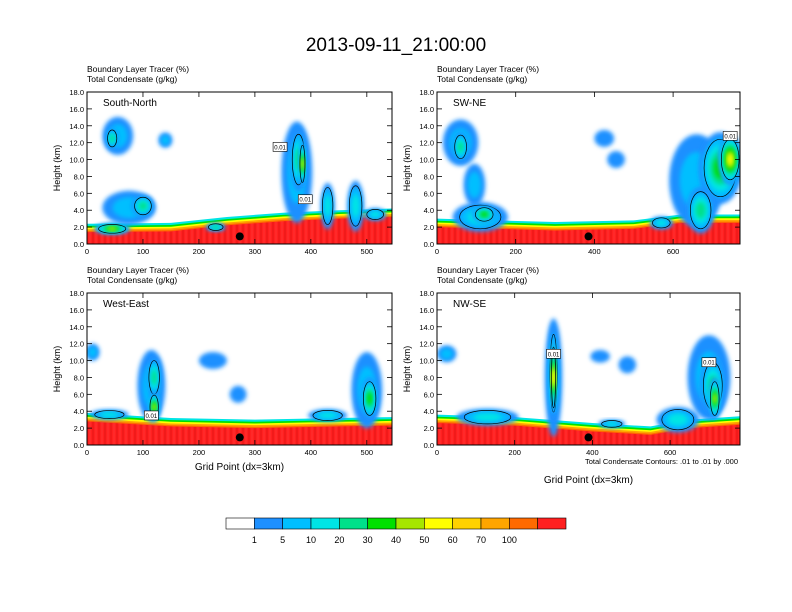  I want to click on colorbar-label: 20, so click(339, 540).